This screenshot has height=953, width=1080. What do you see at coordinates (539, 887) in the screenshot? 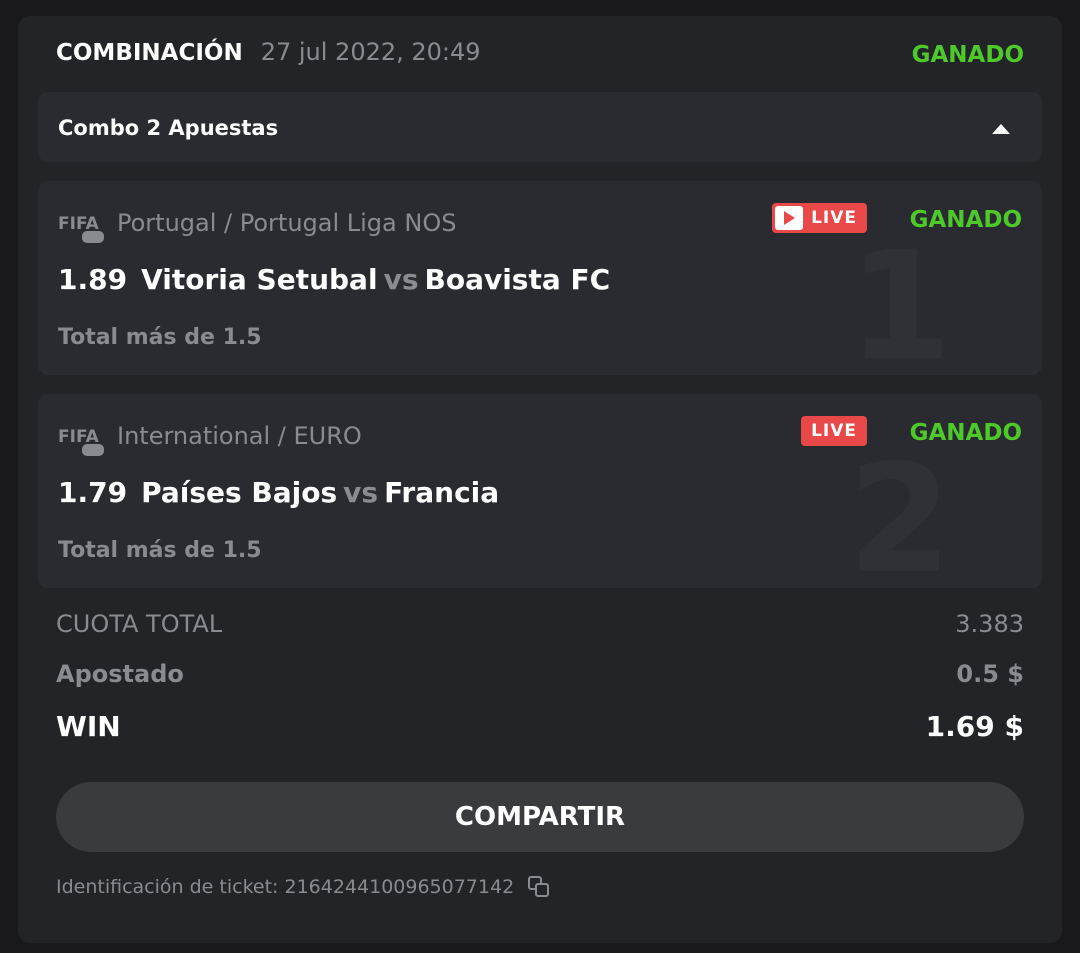
I see `copy-icon` at bounding box center [539, 887].